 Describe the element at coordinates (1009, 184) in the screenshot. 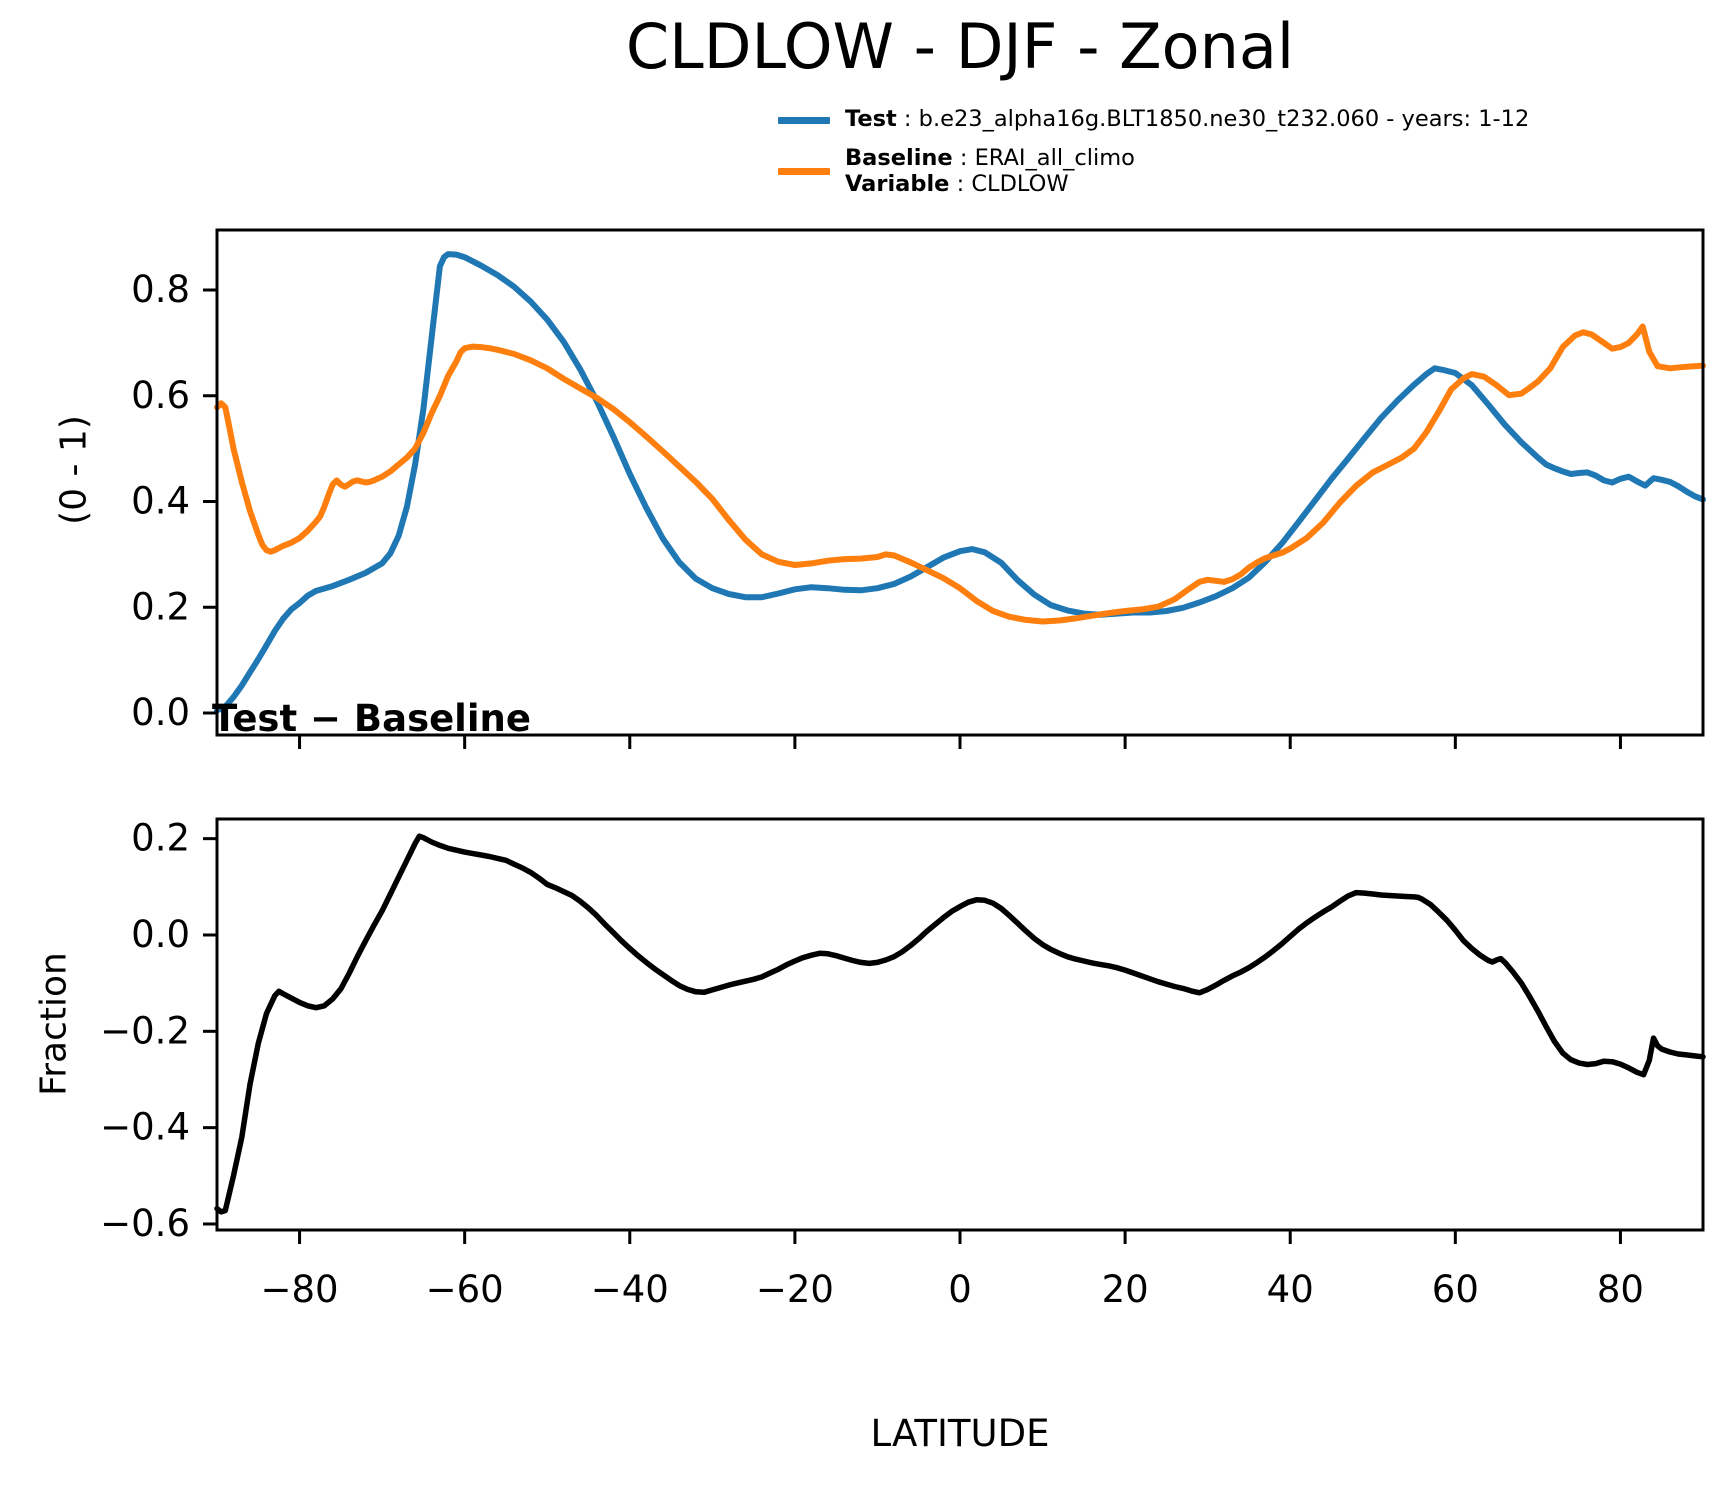

I see `legend-variable-value: : CLDLOW` at that location.